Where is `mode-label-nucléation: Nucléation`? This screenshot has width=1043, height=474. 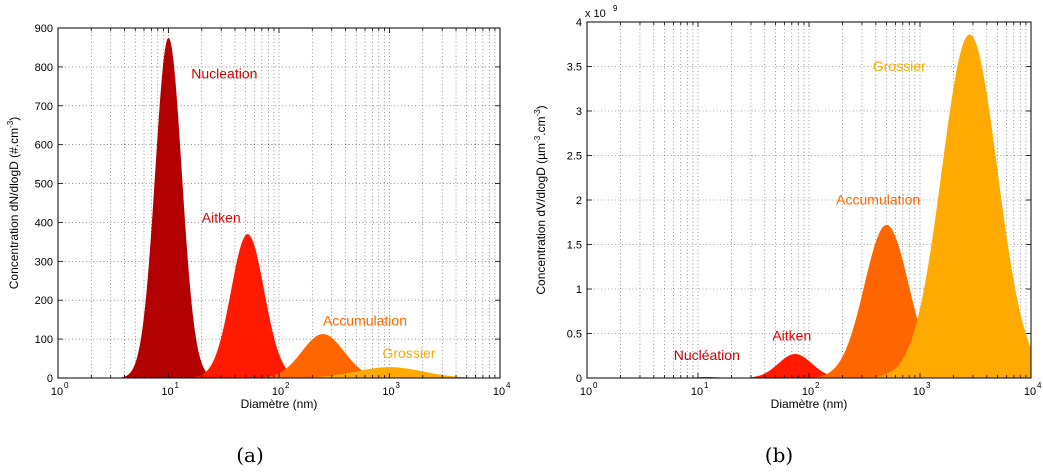
mode-label-nucléation: Nucléation is located at coordinates (707, 355).